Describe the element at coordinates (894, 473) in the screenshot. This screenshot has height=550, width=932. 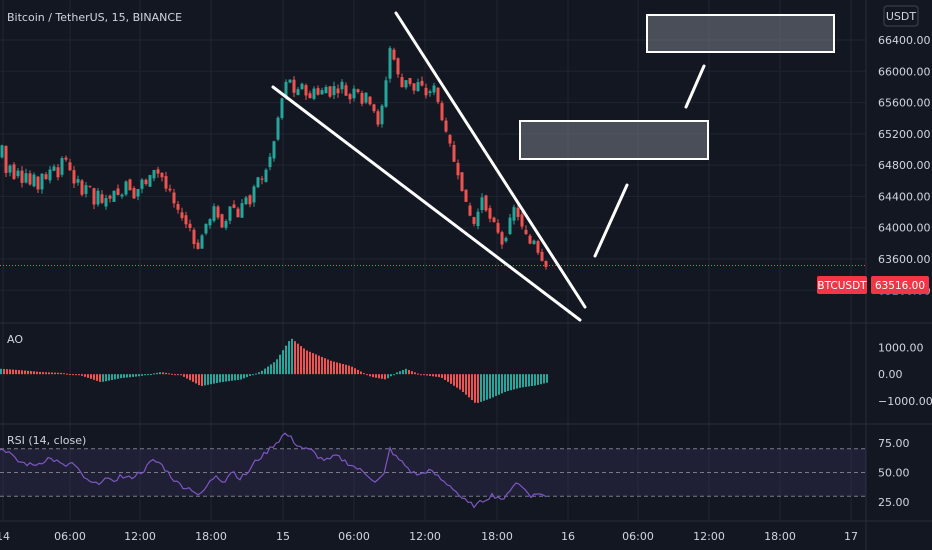
I see `rsi-tick-label: 50.00` at that location.